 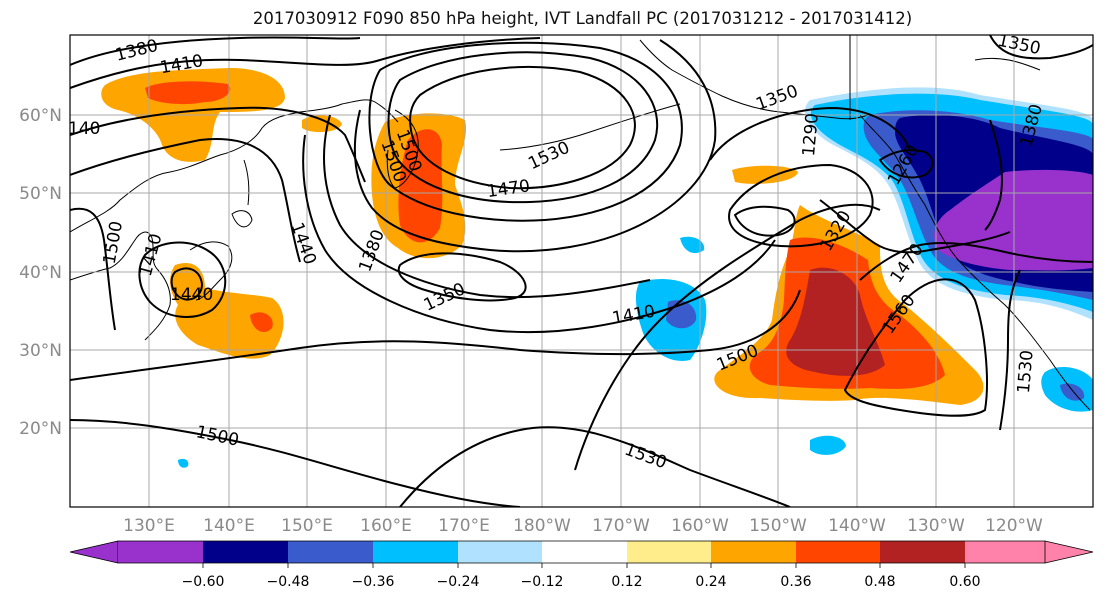 I want to click on latitude-labels: 60°N 50°N 40°N 30°N 20°N, so click(x=40, y=272).